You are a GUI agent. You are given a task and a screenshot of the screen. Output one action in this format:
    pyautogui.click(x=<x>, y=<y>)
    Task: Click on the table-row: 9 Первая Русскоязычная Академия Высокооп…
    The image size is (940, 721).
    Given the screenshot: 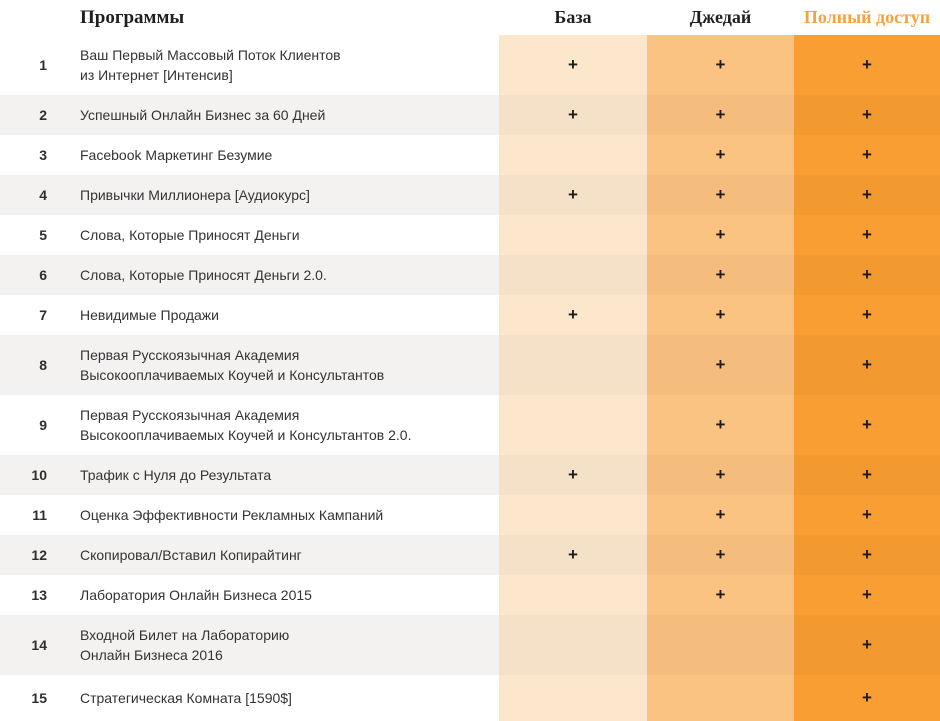 What is the action you would take?
    pyautogui.click(x=470, y=425)
    